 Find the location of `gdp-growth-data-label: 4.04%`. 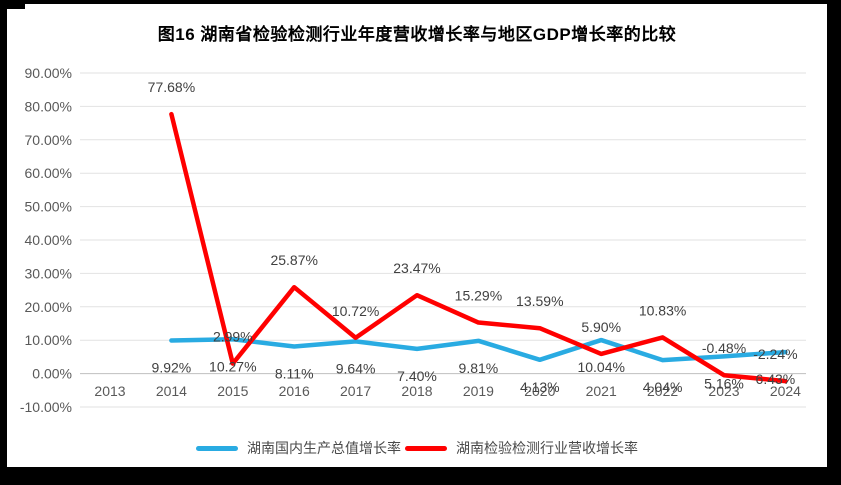

gdp-growth-data-label: 4.04% is located at coordinates (663, 387).